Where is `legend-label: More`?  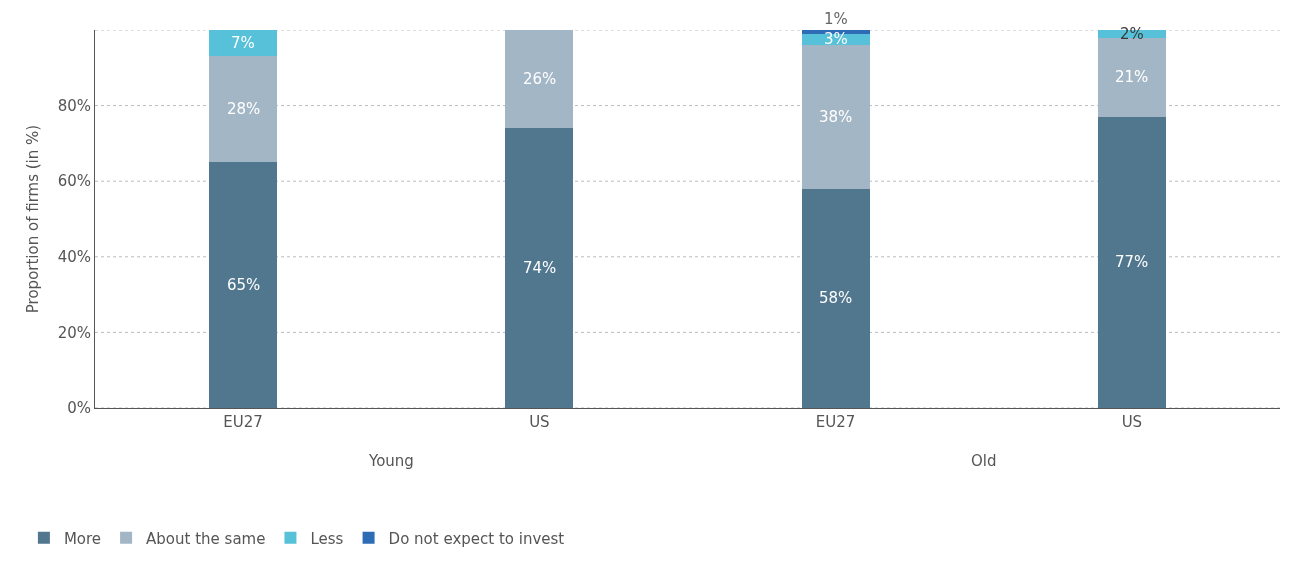
legend-label: More is located at coordinates (82, 538).